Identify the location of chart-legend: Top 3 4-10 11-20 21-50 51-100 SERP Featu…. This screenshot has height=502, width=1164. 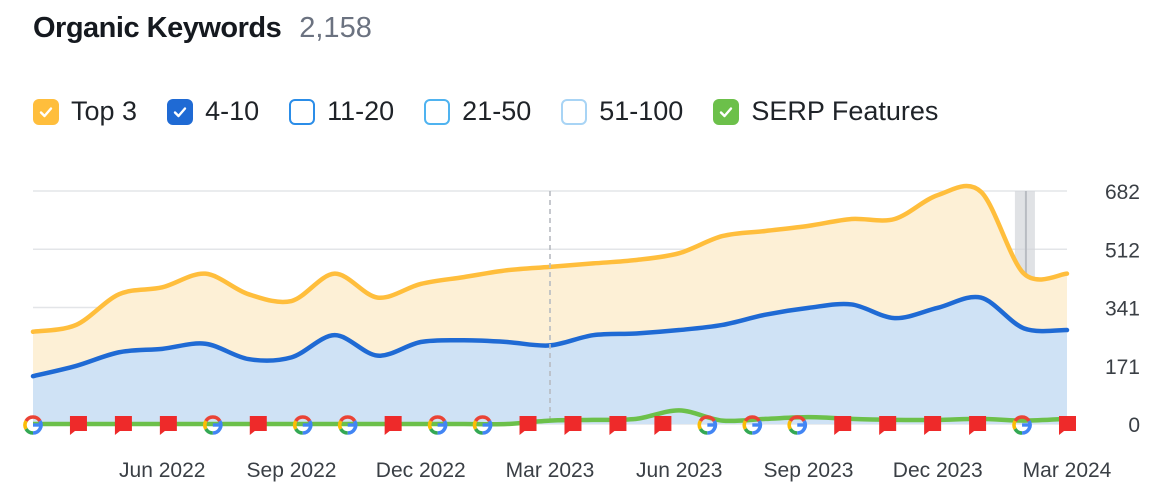
(500, 111).